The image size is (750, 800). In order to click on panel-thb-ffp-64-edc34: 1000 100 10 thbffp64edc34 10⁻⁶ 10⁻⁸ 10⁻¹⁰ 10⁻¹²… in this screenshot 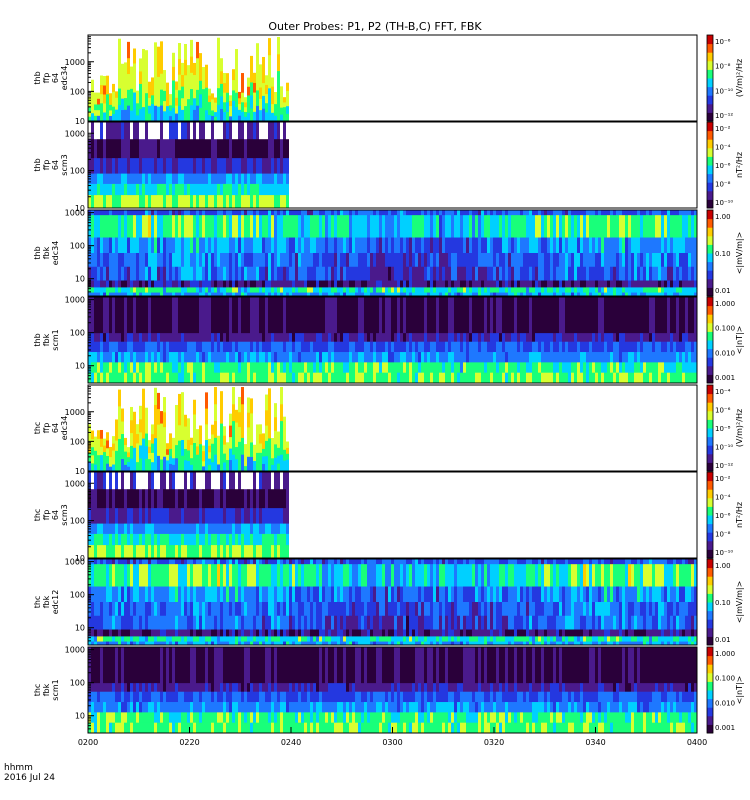, I will do `click(388, 80)`.